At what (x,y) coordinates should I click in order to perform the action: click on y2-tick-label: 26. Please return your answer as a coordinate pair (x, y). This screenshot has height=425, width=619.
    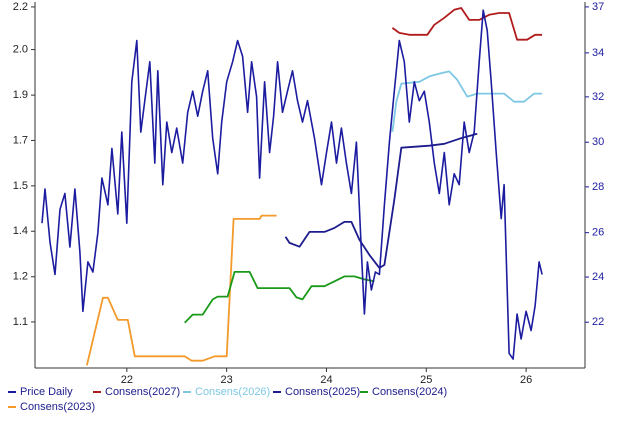
    Looking at the image, I should click on (598, 233).